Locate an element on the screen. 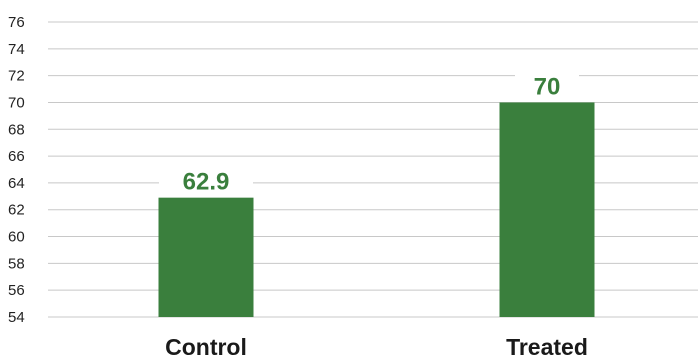 Image resolution: width=698 pixels, height=360 pixels. y-tick-label: 62 is located at coordinates (16, 210).